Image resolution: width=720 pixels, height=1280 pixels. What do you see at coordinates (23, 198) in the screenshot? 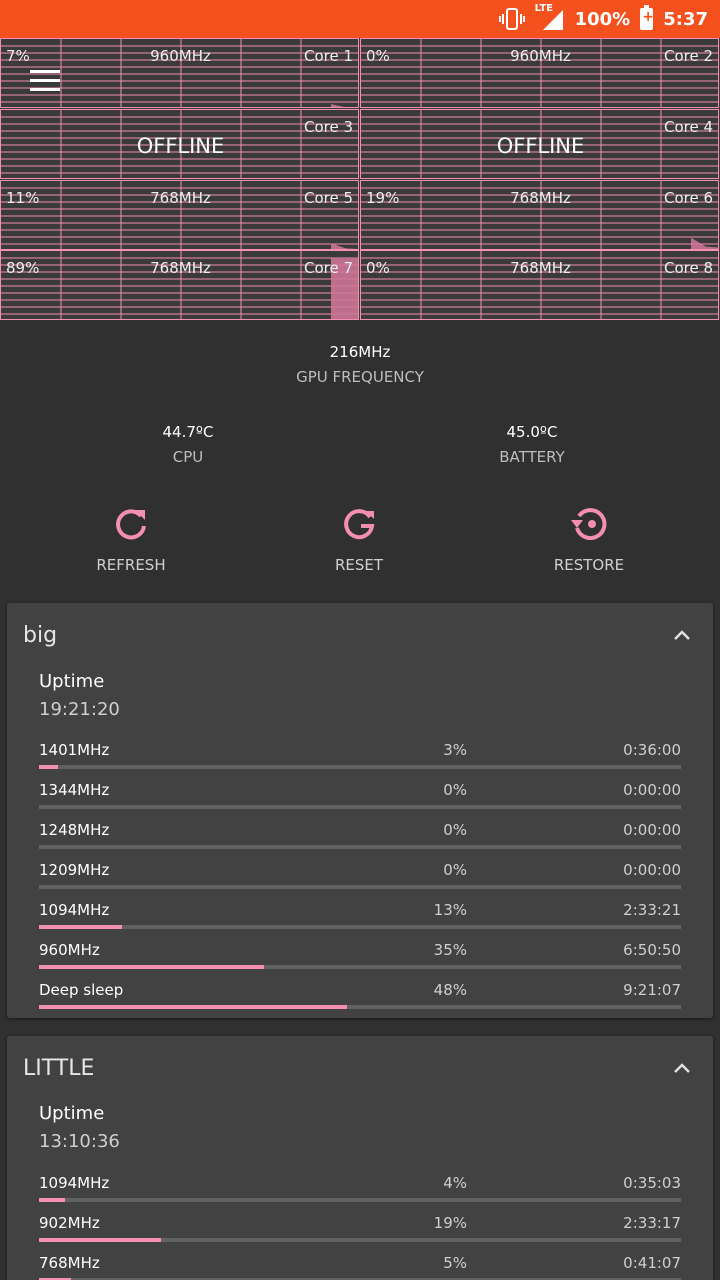
I see `core-load: 11%` at bounding box center [23, 198].